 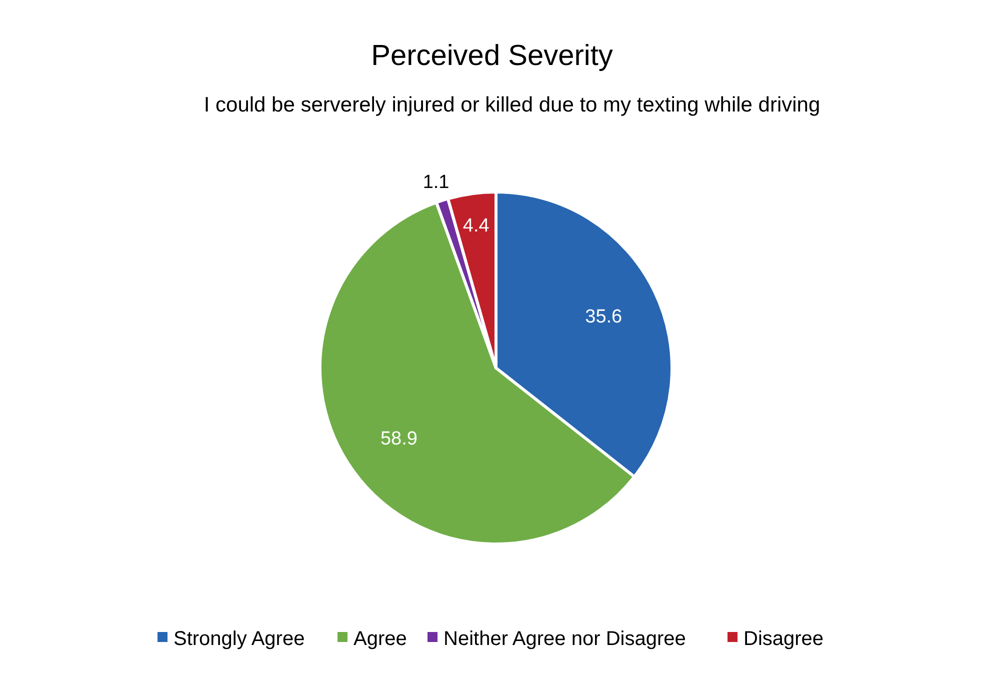 I want to click on legend-label: Disagree, so click(x=784, y=639).